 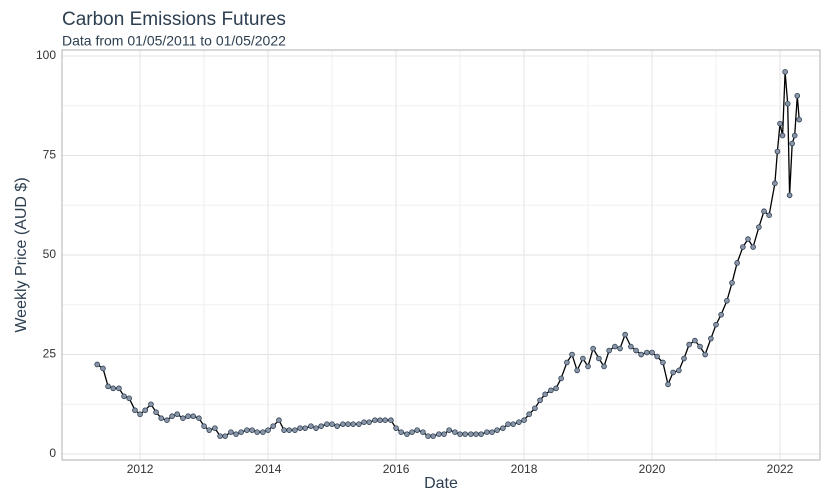 What do you see at coordinates (780, 469) in the screenshot?
I see `x-tick-label: 2022` at bounding box center [780, 469].